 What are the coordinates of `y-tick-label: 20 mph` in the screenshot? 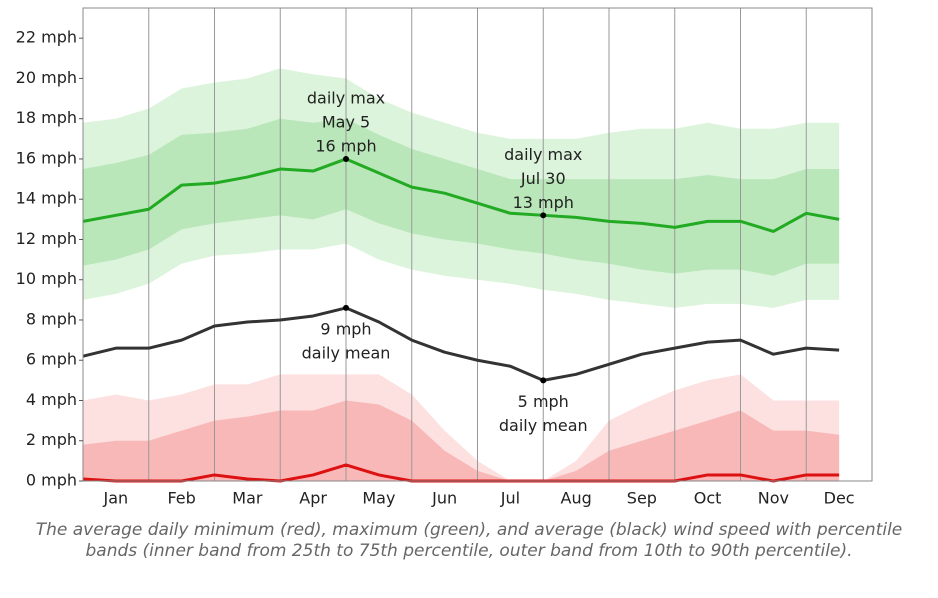 It's located at (46, 77).